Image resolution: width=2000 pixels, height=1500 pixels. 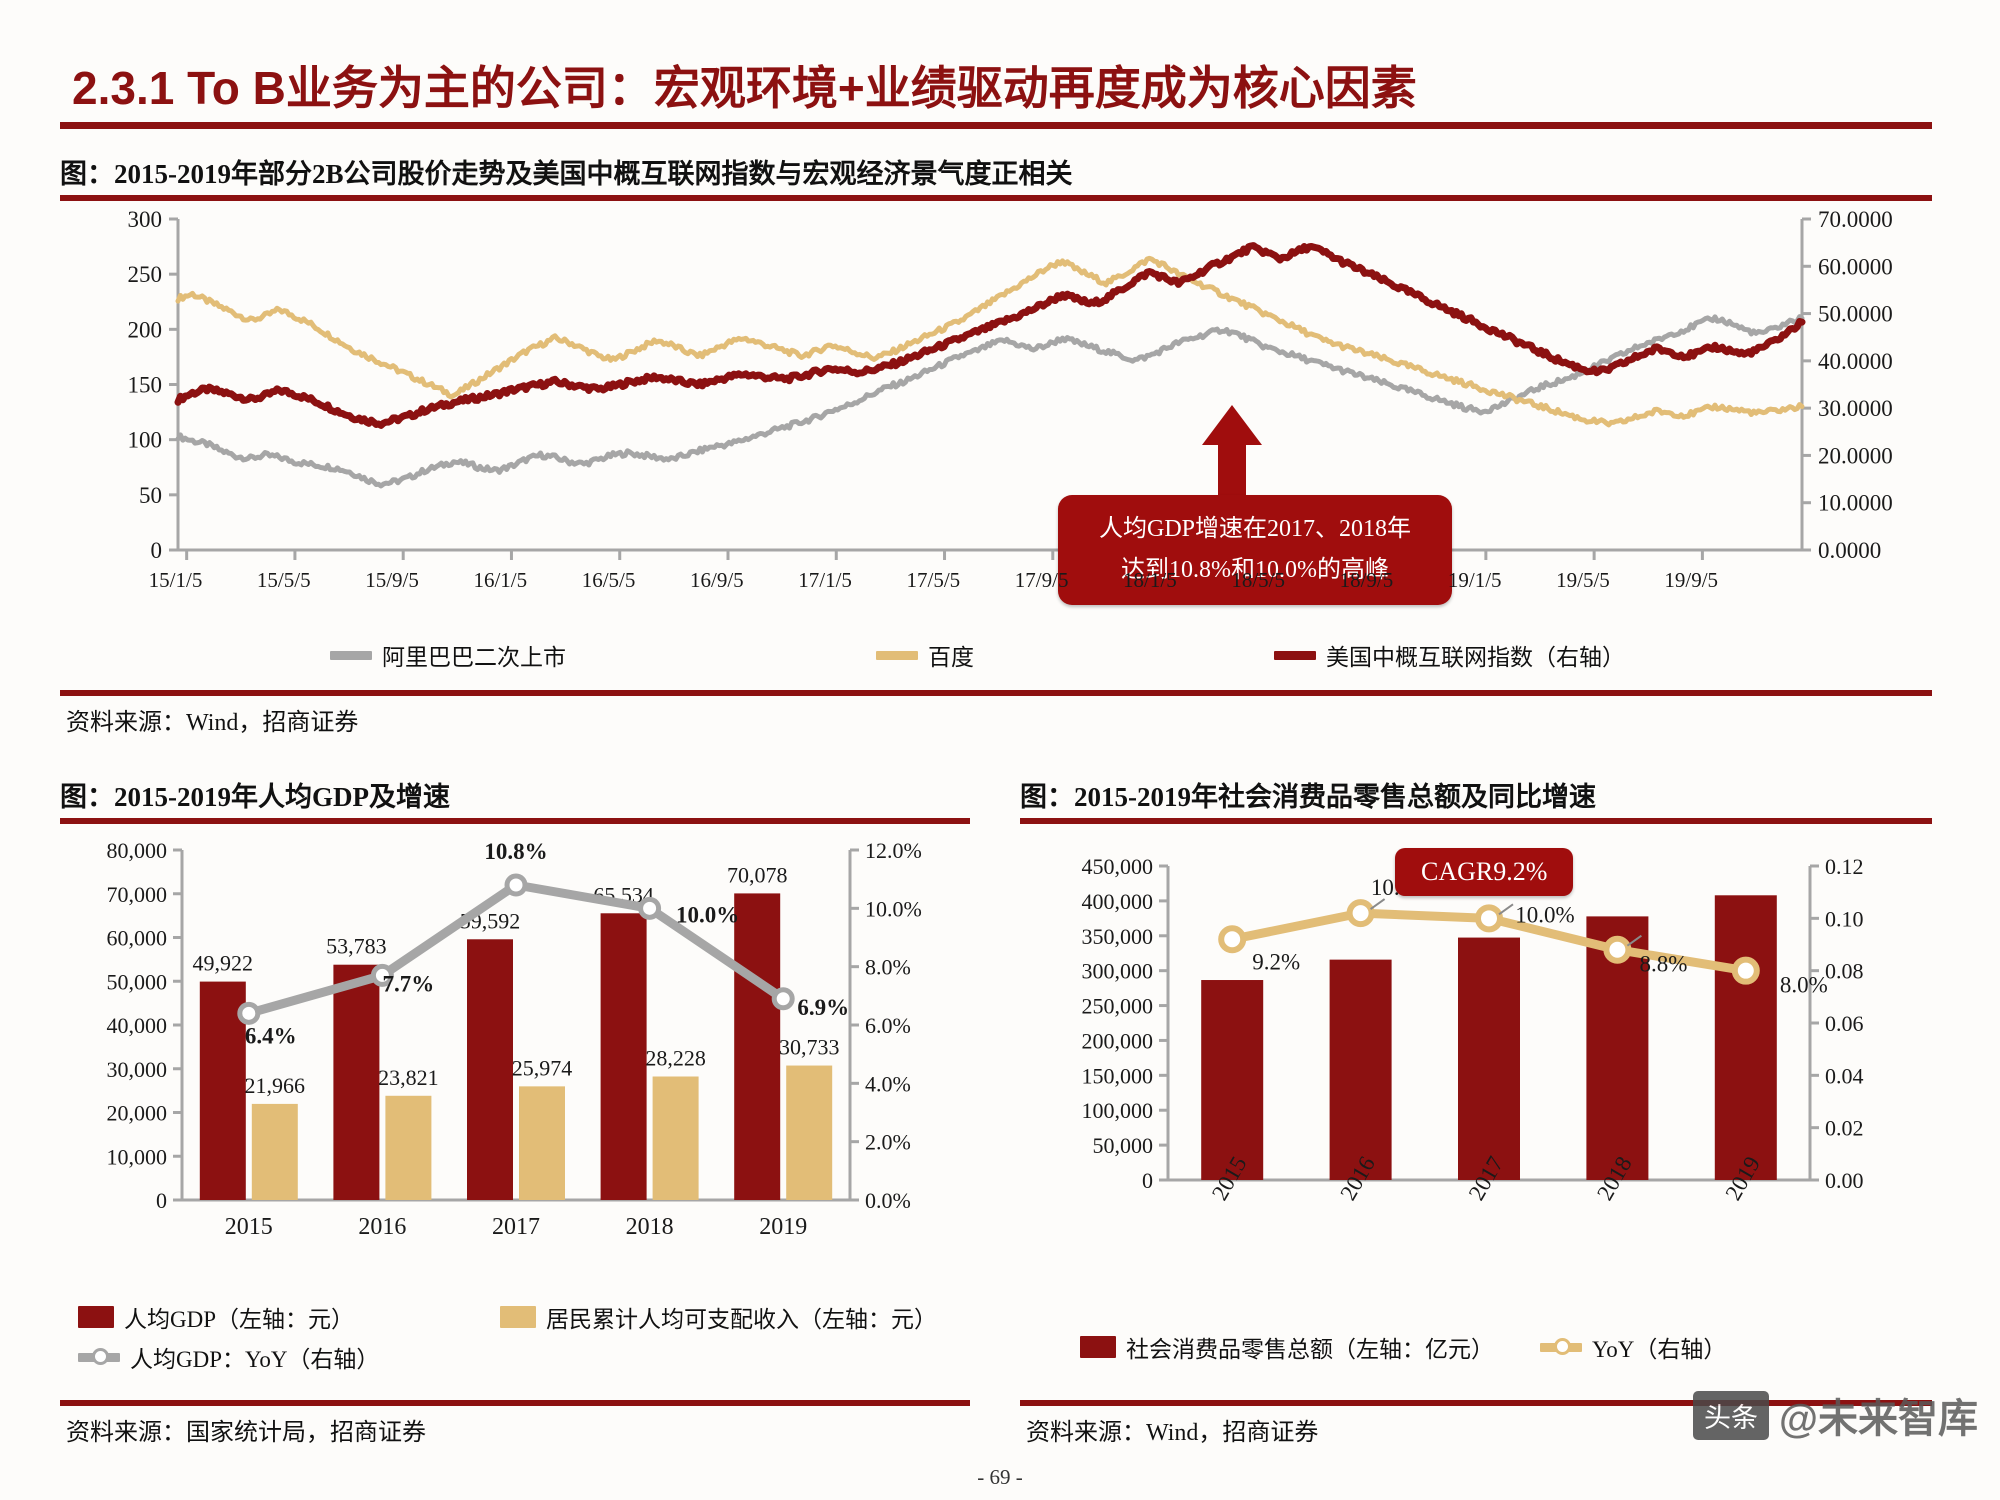 What do you see at coordinates (1663, 964) in the screenshot?
I see `svg-text: 8.8%` at bounding box center [1663, 964].